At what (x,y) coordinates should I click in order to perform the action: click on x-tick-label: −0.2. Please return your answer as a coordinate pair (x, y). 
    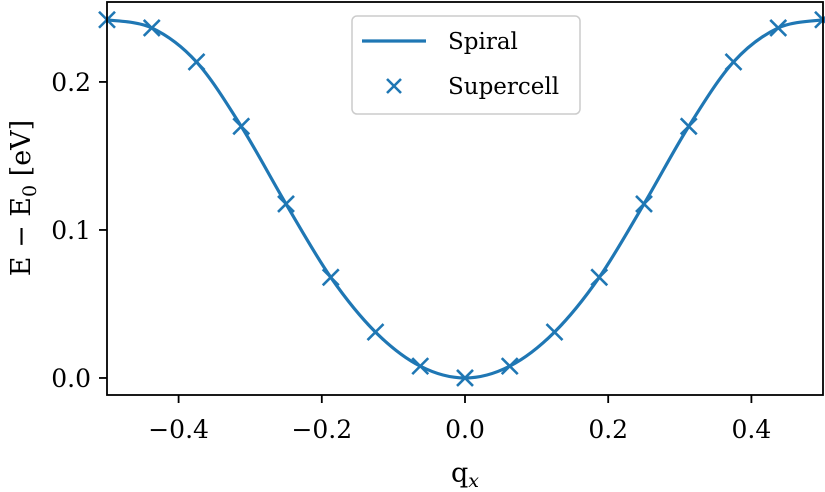
    Looking at the image, I should click on (321, 429).